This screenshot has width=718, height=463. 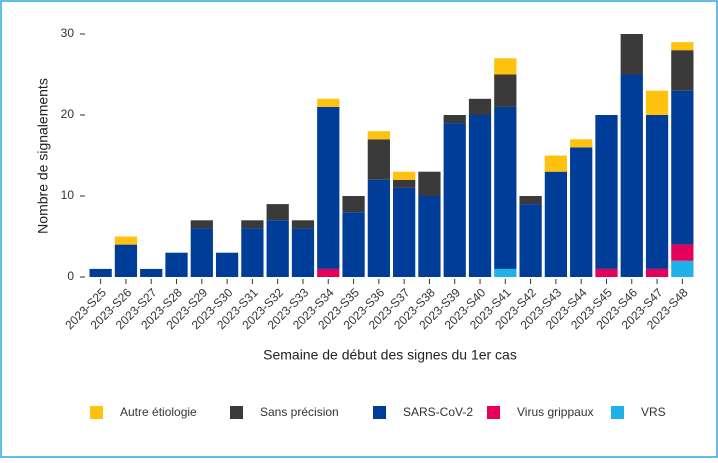 What do you see at coordinates (555, 412) in the screenshot?
I see `legend-label: Virus grippaux` at bounding box center [555, 412].